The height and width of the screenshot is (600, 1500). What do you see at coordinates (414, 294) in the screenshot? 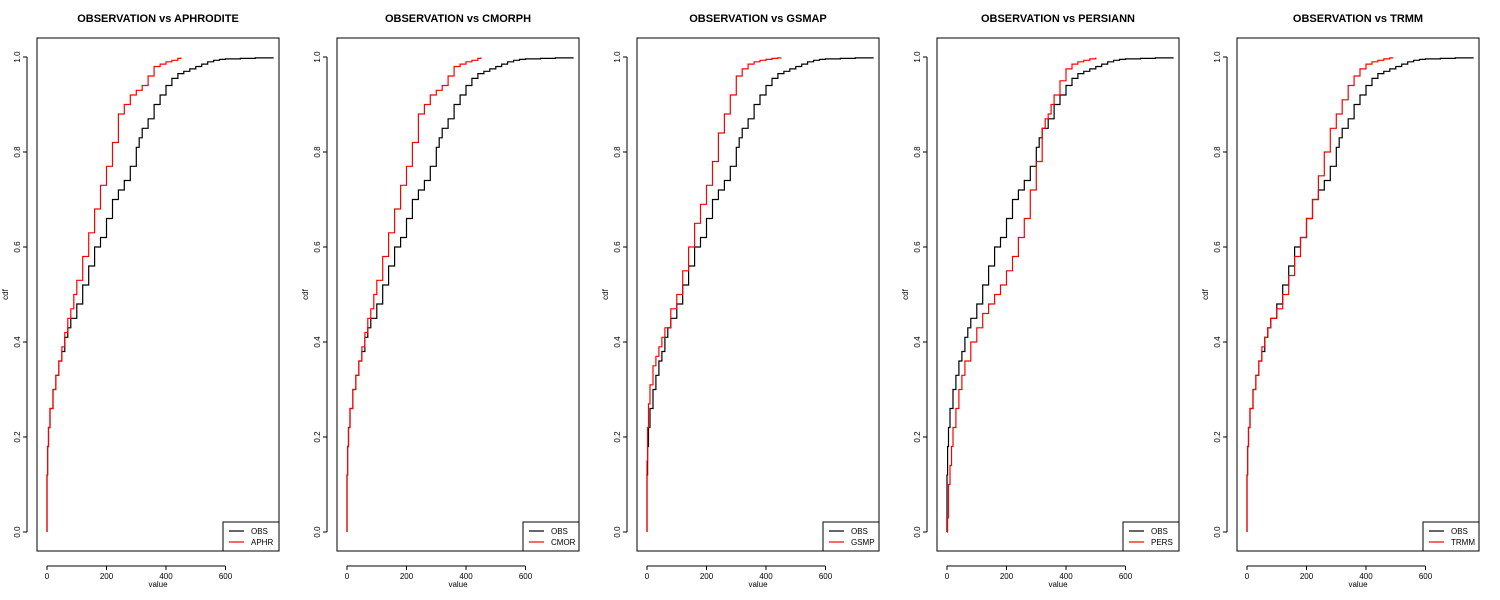
I see `series-line-cmor` at bounding box center [414, 294].